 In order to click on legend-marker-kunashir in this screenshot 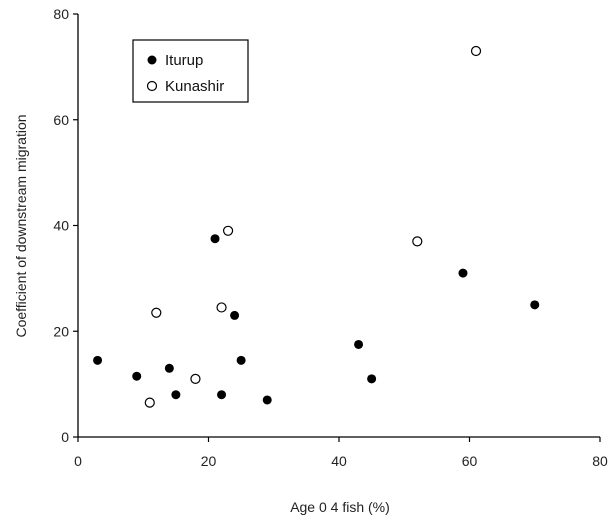, I will do `click(152, 86)`.